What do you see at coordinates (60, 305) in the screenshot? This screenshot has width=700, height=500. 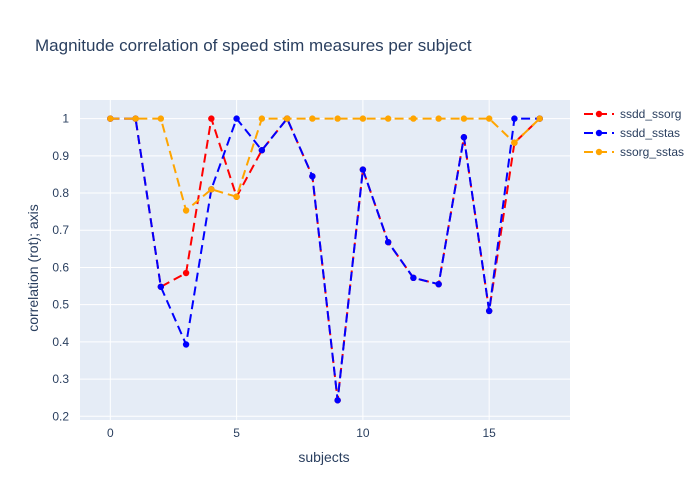 I see `y-tick-label: 0.5` at bounding box center [60, 305].